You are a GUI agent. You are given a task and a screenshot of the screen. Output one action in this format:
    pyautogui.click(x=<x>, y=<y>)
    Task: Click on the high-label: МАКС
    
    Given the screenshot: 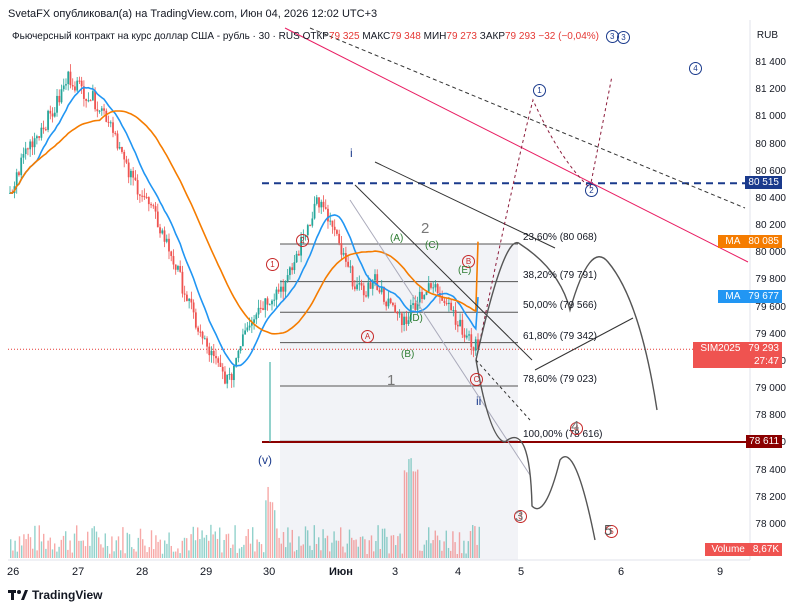 What is the action you would take?
    pyautogui.click(x=376, y=36)
    